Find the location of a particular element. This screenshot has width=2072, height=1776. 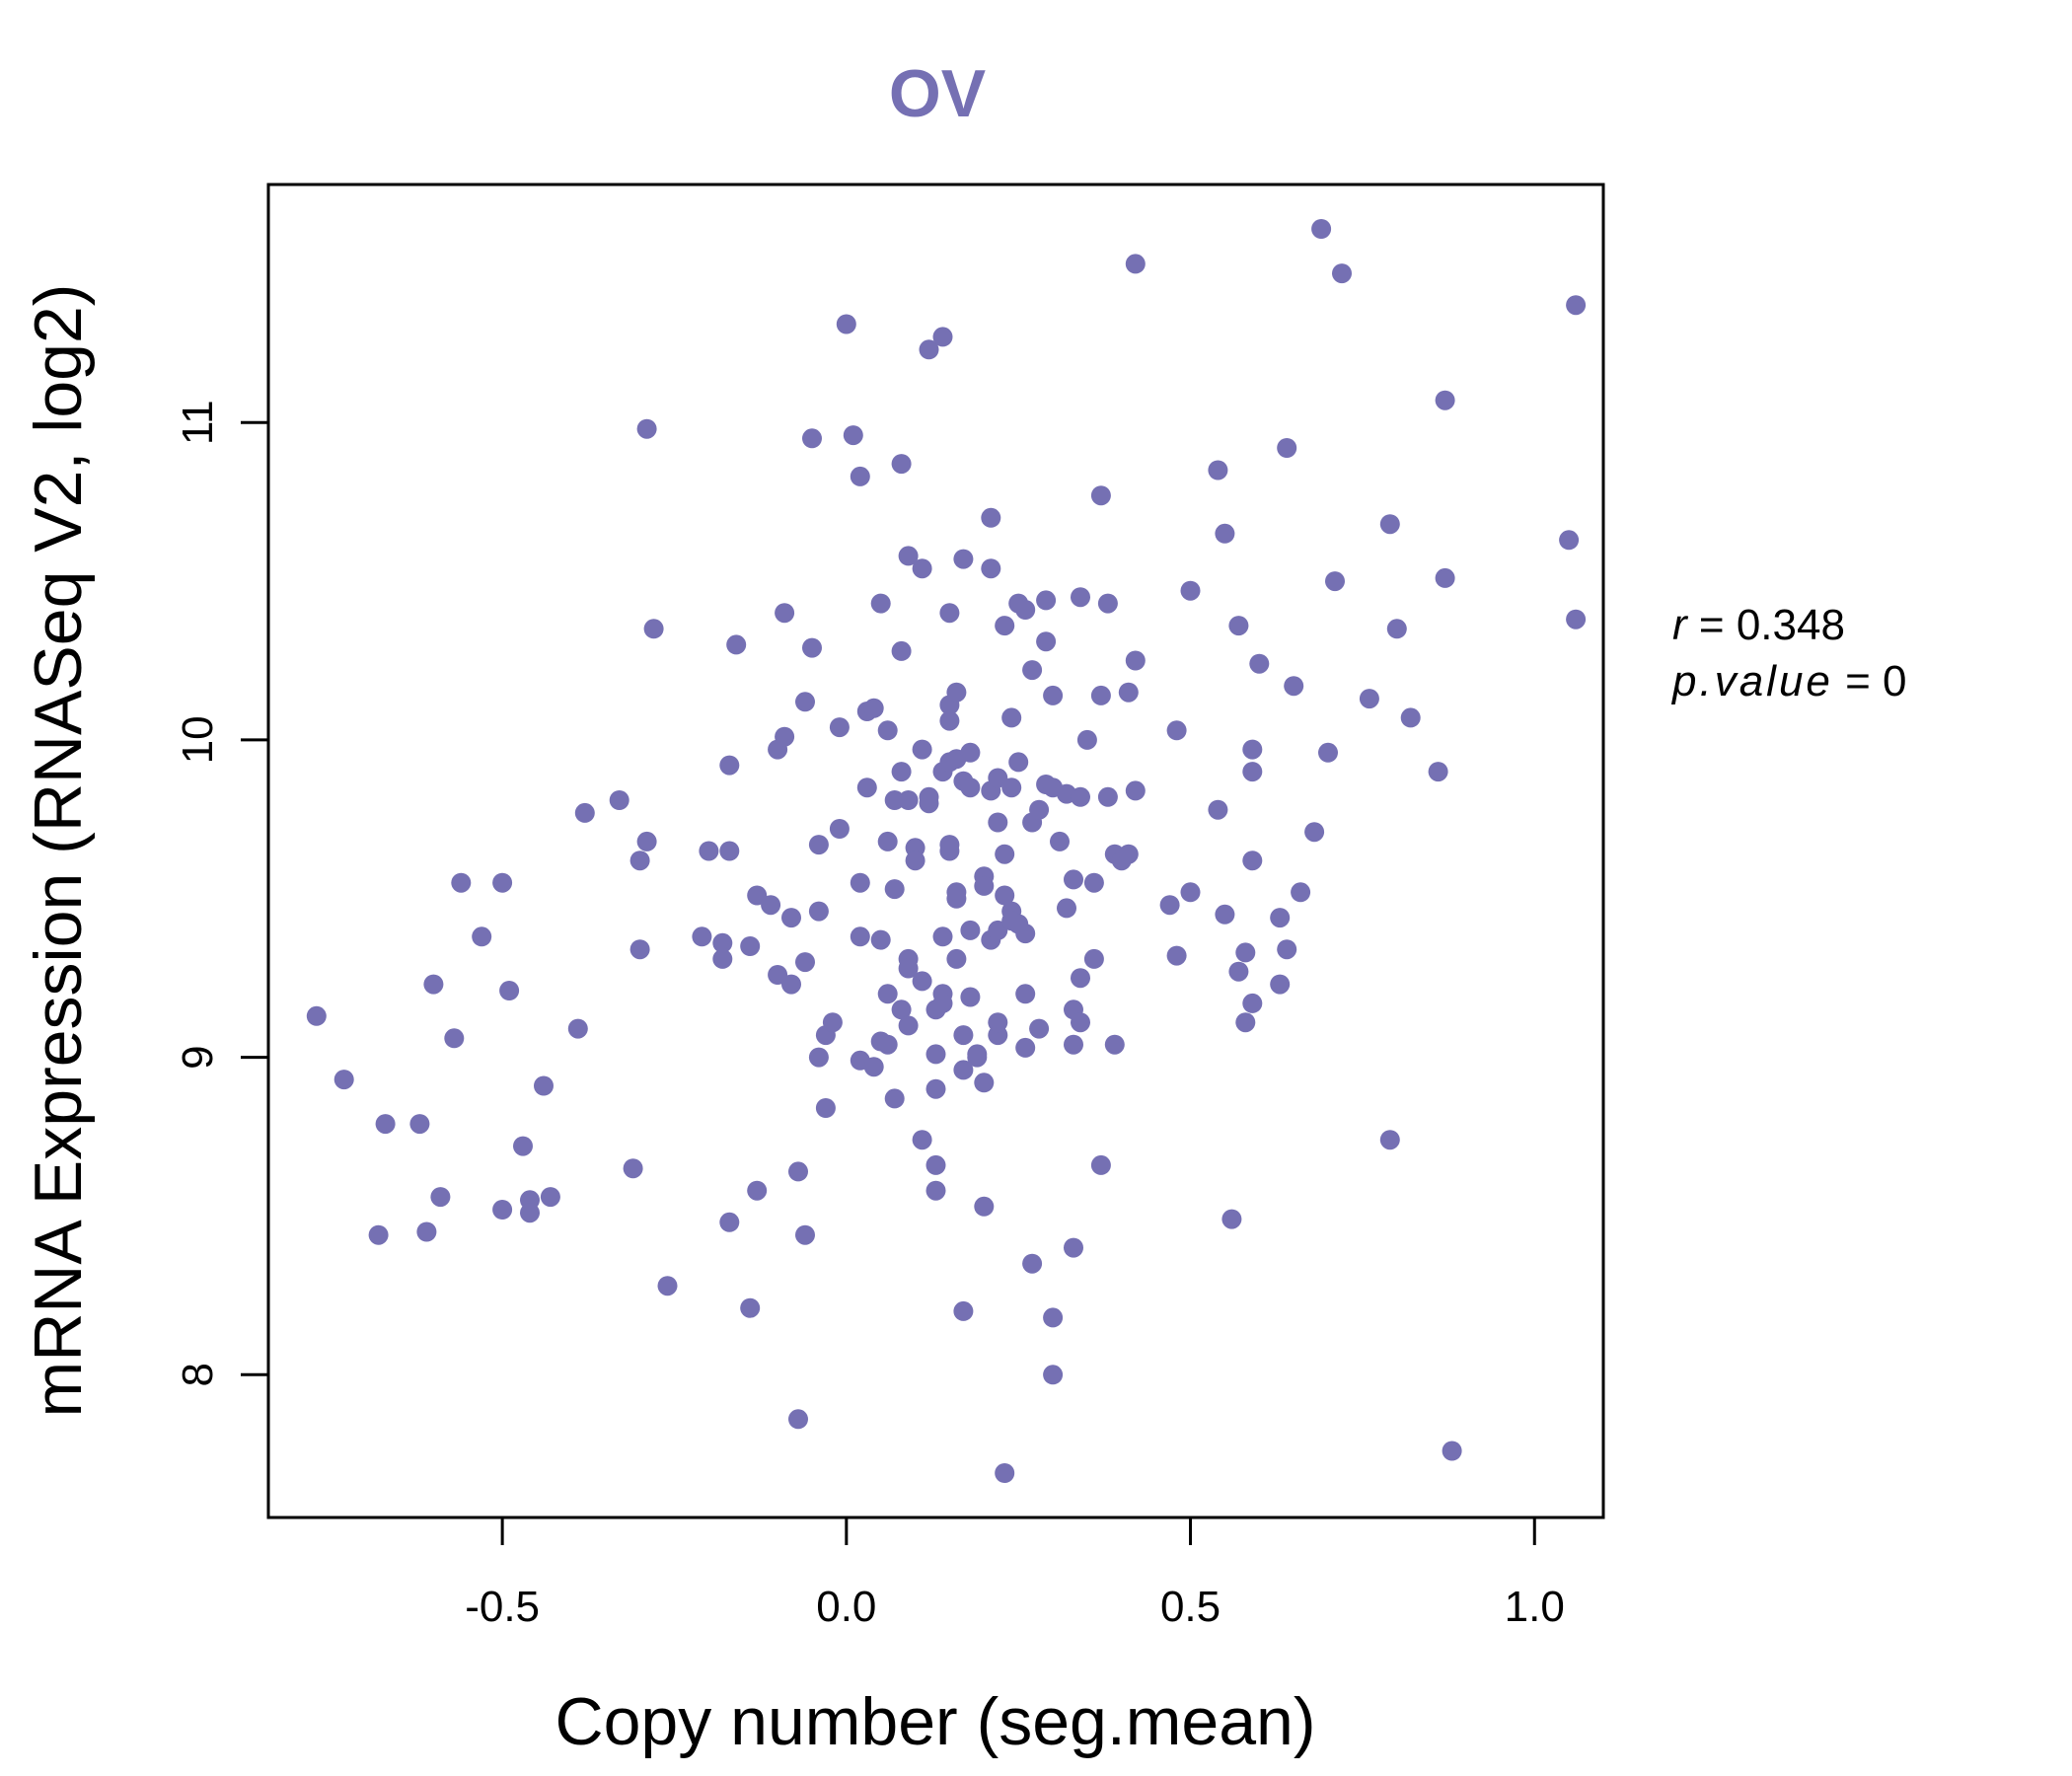

p-equals: = is located at coordinates (1864, 681).